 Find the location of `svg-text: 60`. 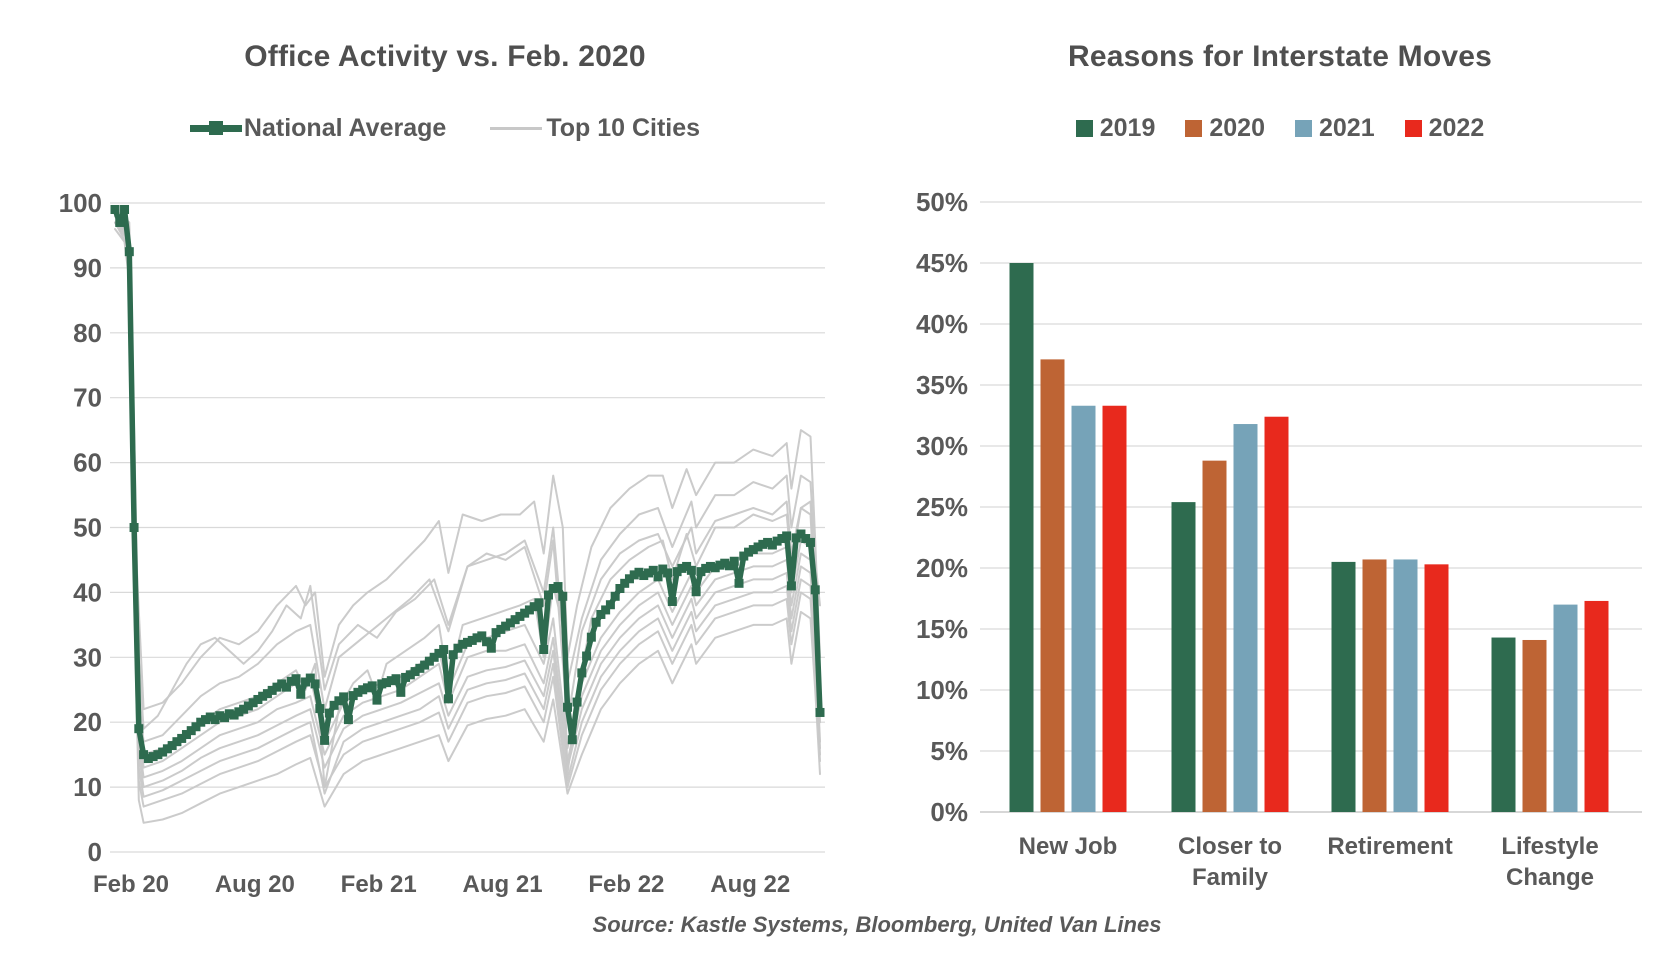

svg-text: 60 is located at coordinates (87, 463).